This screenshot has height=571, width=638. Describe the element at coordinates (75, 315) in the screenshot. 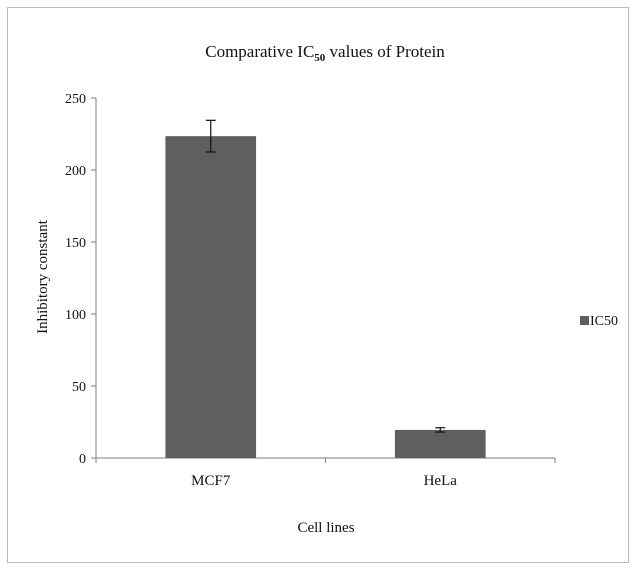

I see `y-tick-label: 100` at that location.